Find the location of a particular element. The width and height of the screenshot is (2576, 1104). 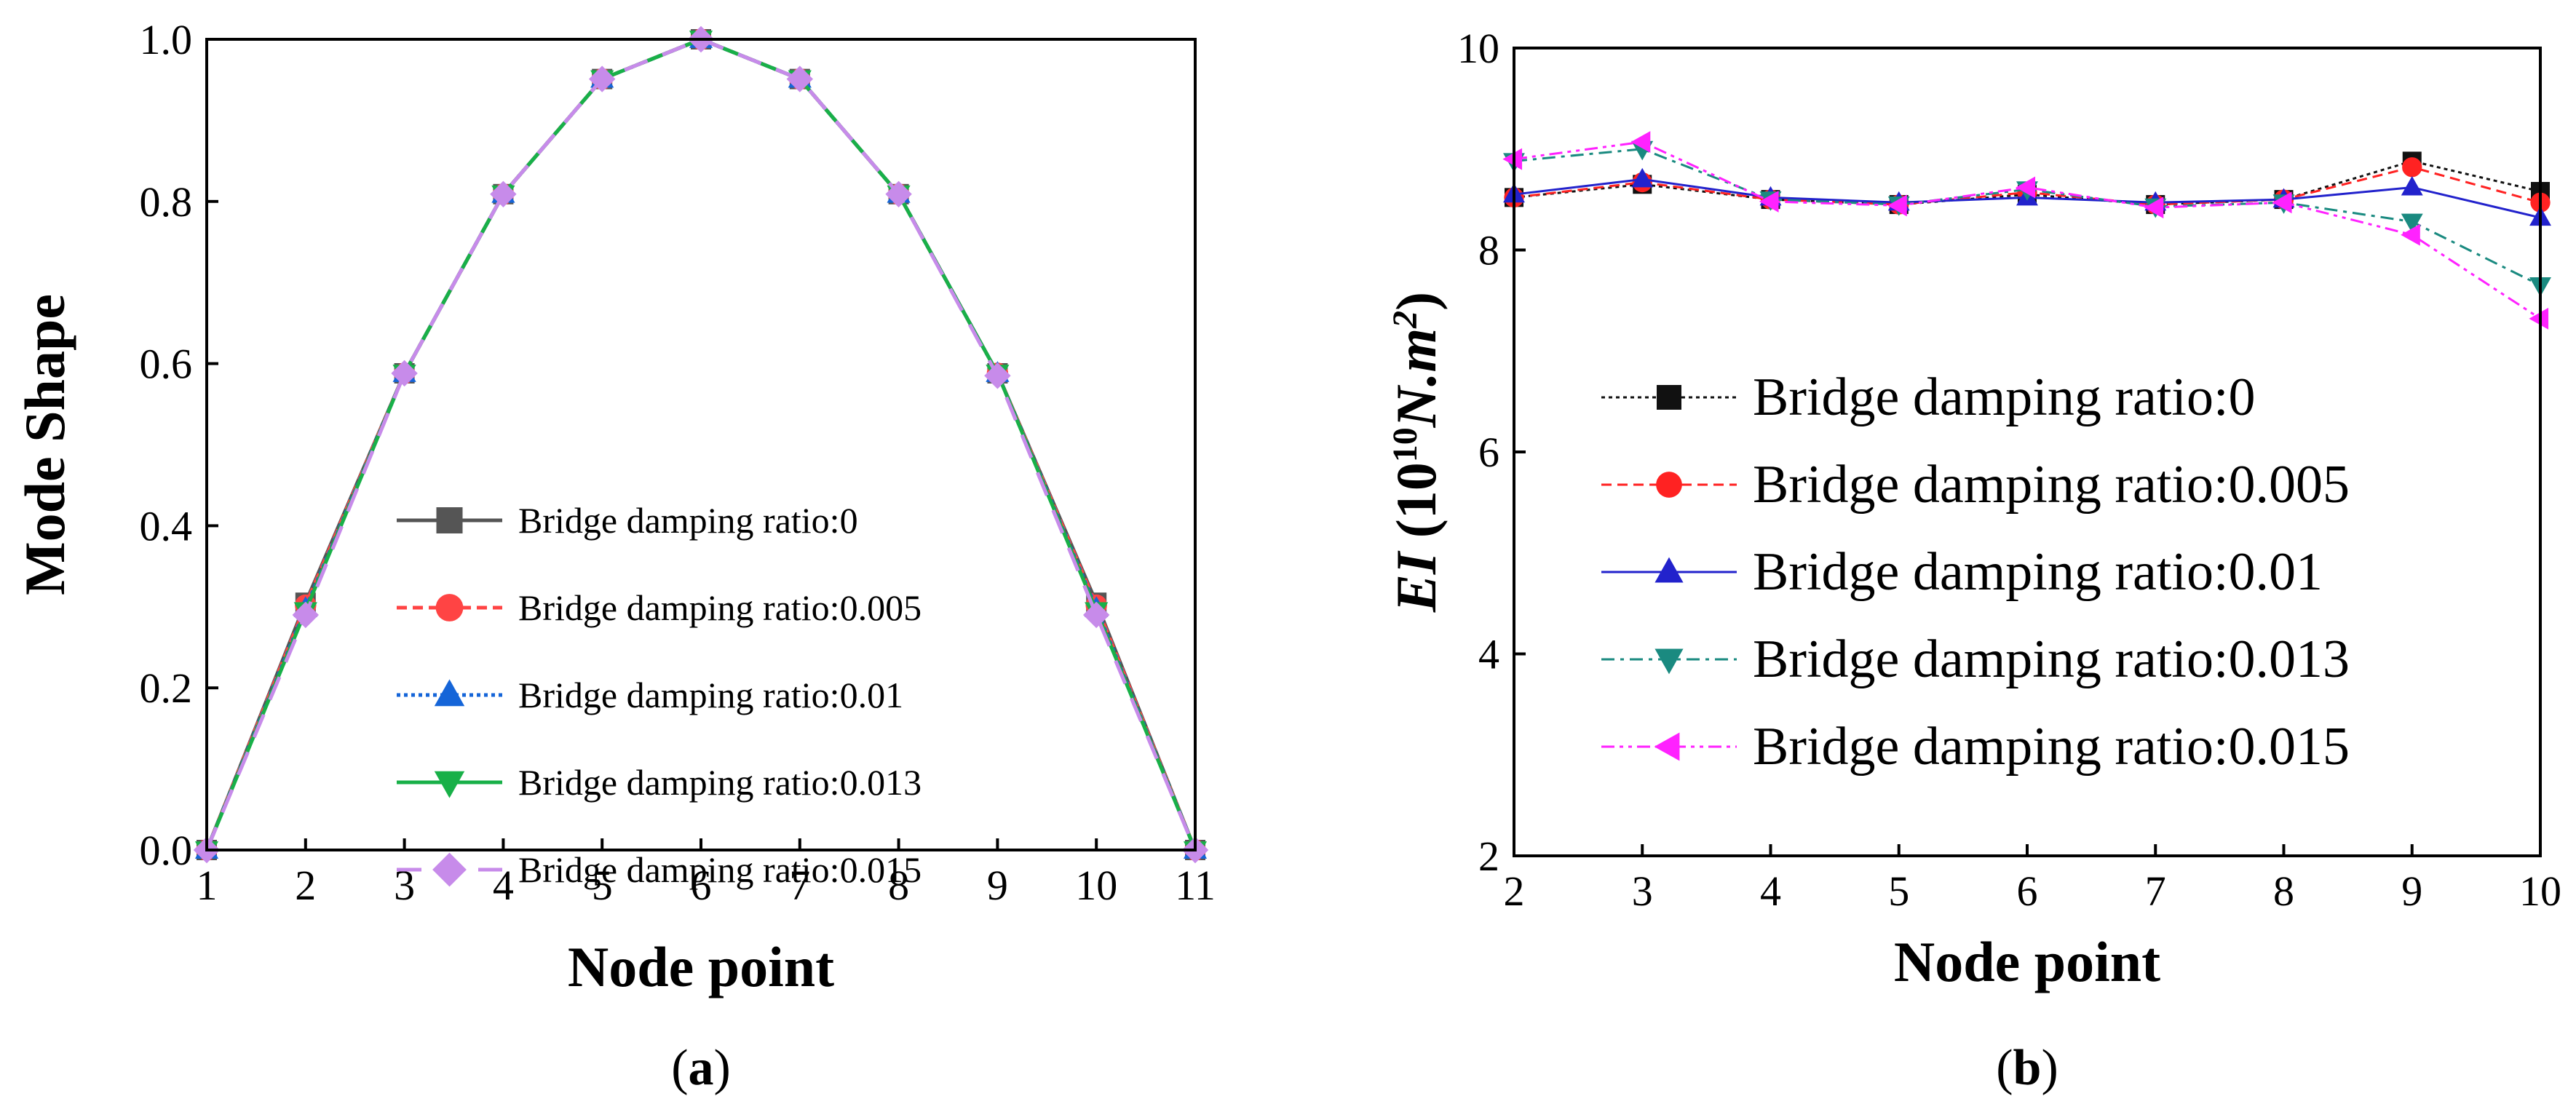

panel-b-caption-close: ) is located at coordinates (2049, 1068).